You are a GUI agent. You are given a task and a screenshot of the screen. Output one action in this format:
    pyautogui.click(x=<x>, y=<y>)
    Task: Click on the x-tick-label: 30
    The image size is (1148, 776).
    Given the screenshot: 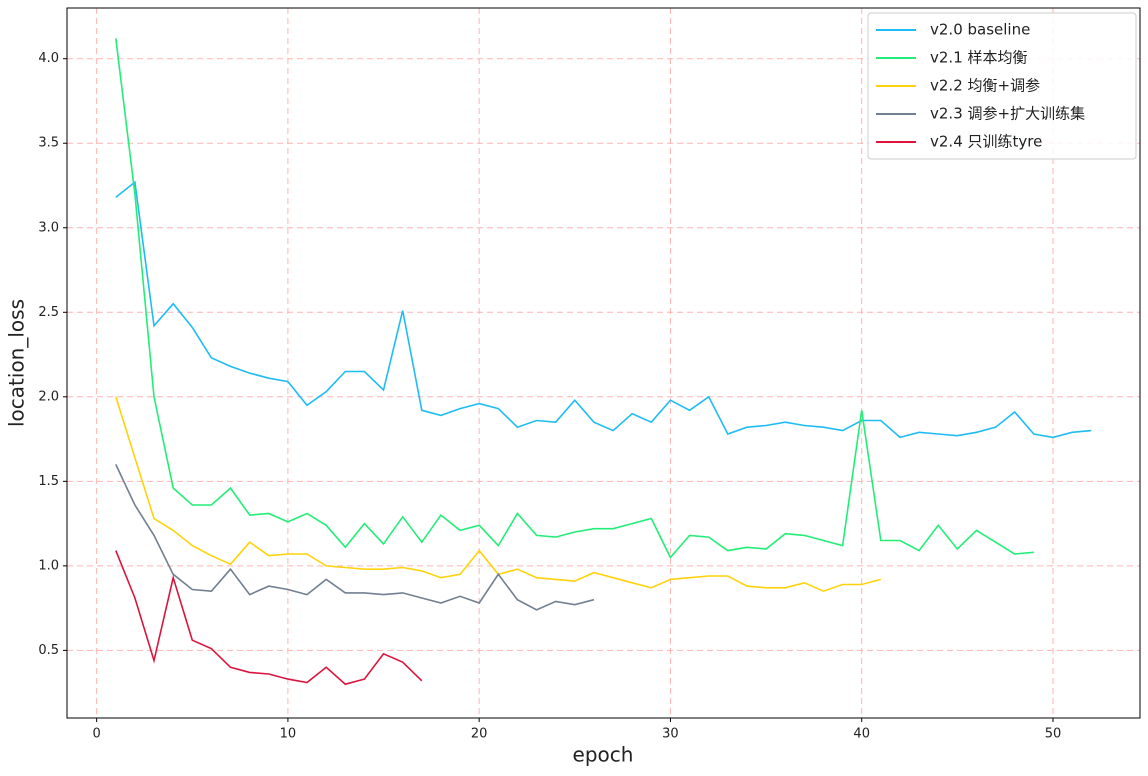 What is the action you would take?
    pyautogui.click(x=670, y=734)
    